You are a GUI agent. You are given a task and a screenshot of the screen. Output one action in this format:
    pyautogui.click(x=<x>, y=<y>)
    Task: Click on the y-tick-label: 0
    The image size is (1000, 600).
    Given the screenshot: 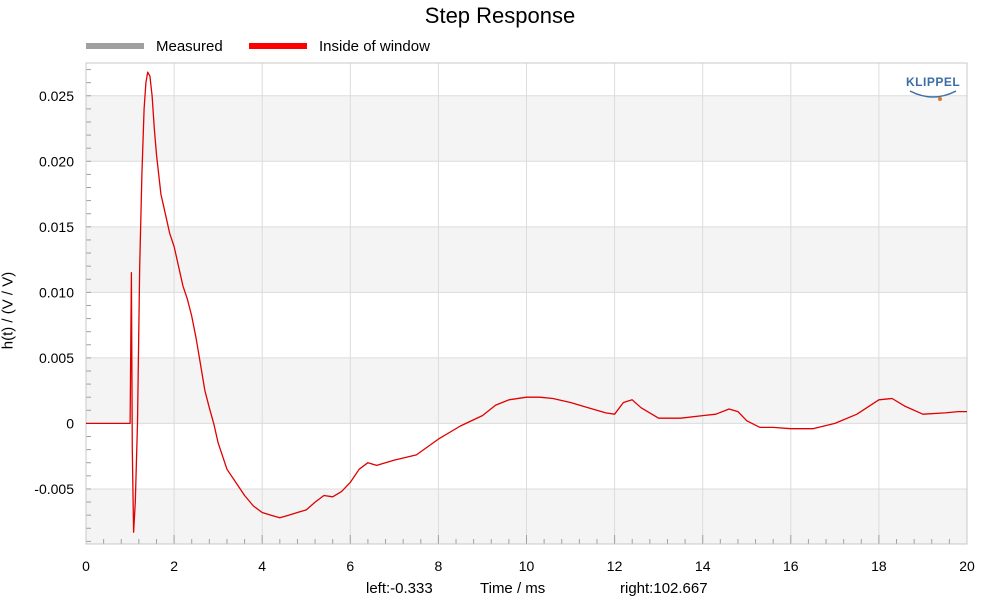 What is the action you would take?
    pyautogui.click(x=70, y=423)
    